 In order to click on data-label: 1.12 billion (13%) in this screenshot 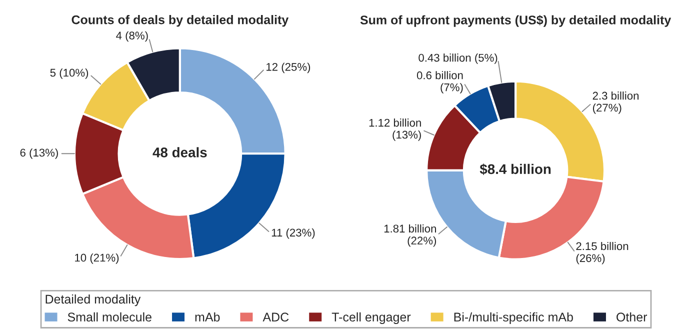, I will do `click(395, 129)`.